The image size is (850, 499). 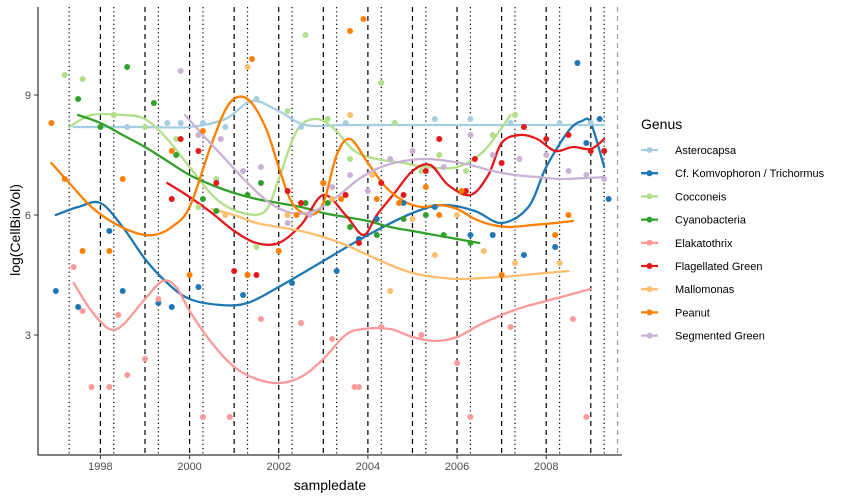 I want to click on legend-key-dot-asterocapsa, so click(x=649, y=150).